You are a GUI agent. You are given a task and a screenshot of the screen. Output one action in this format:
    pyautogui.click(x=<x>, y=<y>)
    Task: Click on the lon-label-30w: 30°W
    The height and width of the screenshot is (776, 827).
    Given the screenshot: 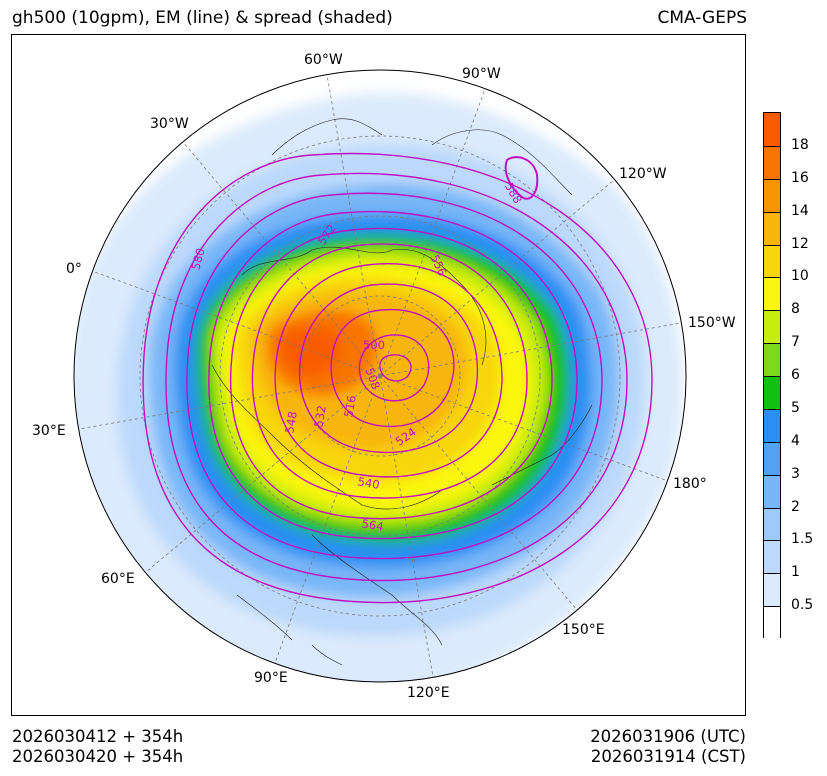 What is the action you would take?
    pyautogui.click(x=169, y=124)
    